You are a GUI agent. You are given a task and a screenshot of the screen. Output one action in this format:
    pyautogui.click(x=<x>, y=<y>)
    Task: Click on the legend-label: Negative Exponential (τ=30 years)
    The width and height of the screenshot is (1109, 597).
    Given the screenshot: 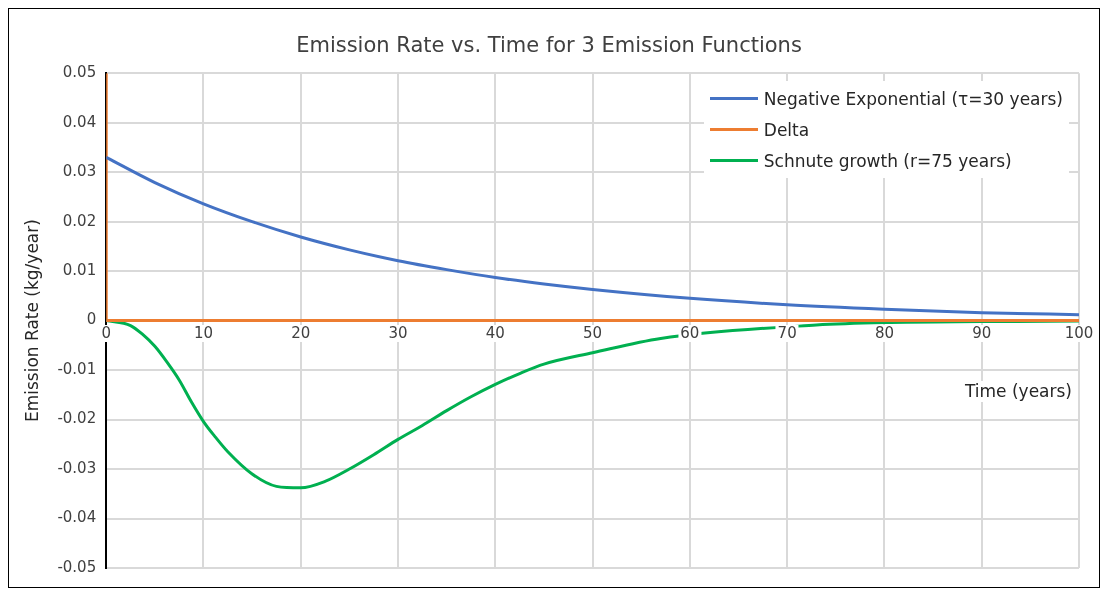 What is the action you would take?
    pyautogui.click(x=913, y=98)
    